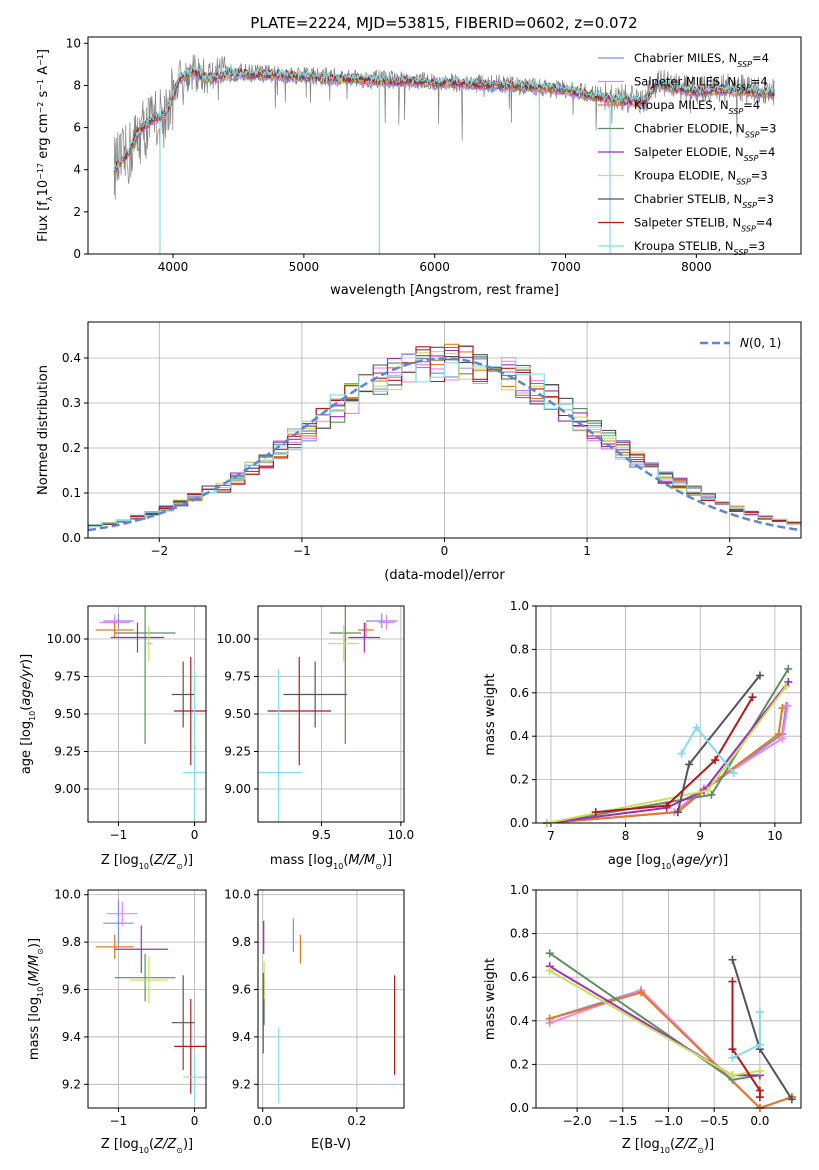 Image resolution: width=819 pixels, height=1170 pixels. What do you see at coordinates (444, 118) in the screenshot?
I see `model-spectrum-kroupa-stelib` at bounding box center [444, 118].